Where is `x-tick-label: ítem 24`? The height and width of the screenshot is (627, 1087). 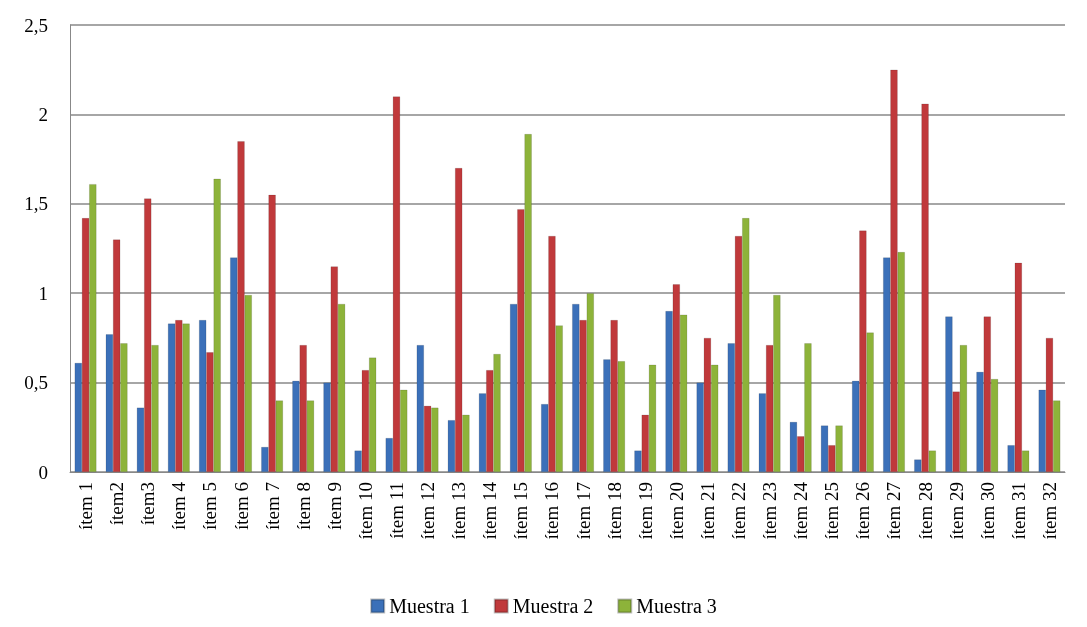
x-tick-label: ítem 24 is located at coordinates (801, 510).